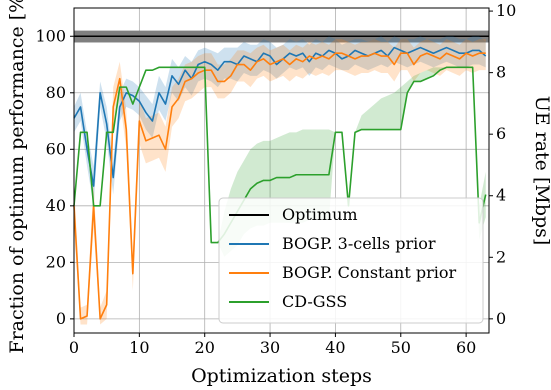 Image resolution: width=551 pixels, height=390 pixels. Describe the element at coordinates (17, 177) in the screenshot. I see `y-axis-title: Fraction of optimum performance [%]` at that location.